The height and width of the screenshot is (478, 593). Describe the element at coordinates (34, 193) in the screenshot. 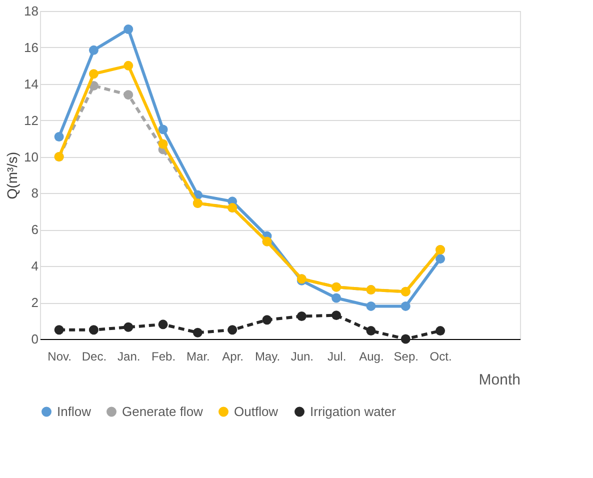

I see `y-tick-label: 8` at that location.